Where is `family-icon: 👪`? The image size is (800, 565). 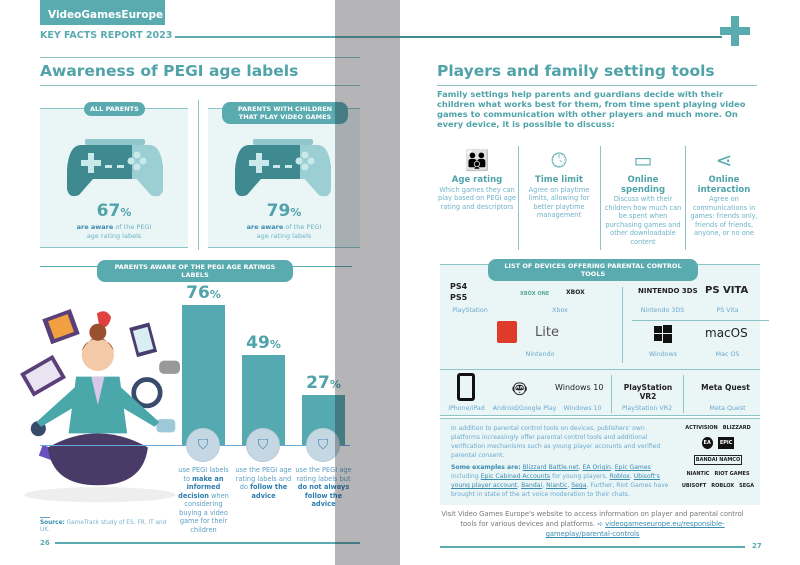
family-icon: 👪 is located at coordinates (477, 160).